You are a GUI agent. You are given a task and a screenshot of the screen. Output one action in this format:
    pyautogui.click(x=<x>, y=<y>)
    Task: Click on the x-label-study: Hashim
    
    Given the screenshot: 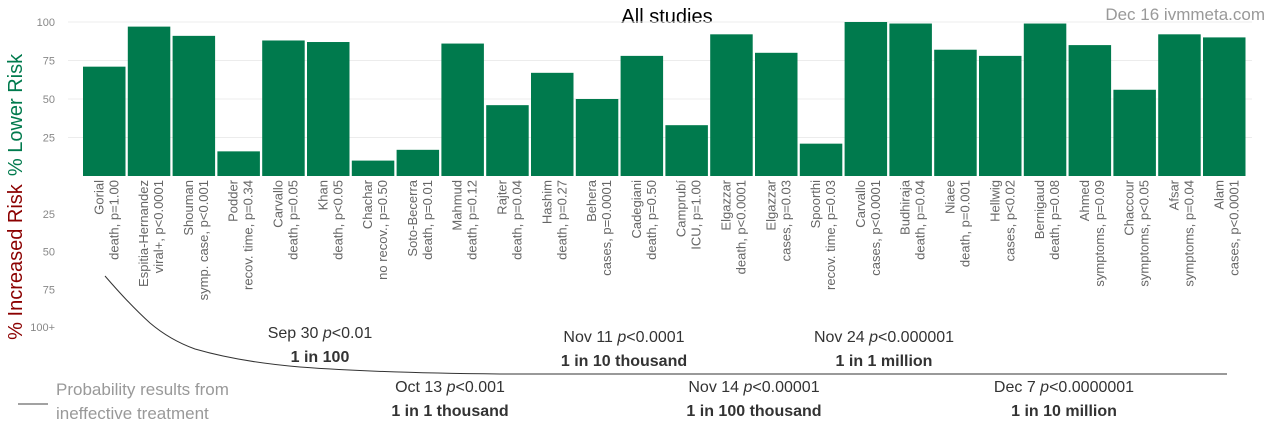 What is the action you would take?
    pyautogui.click(x=546, y=202)
    